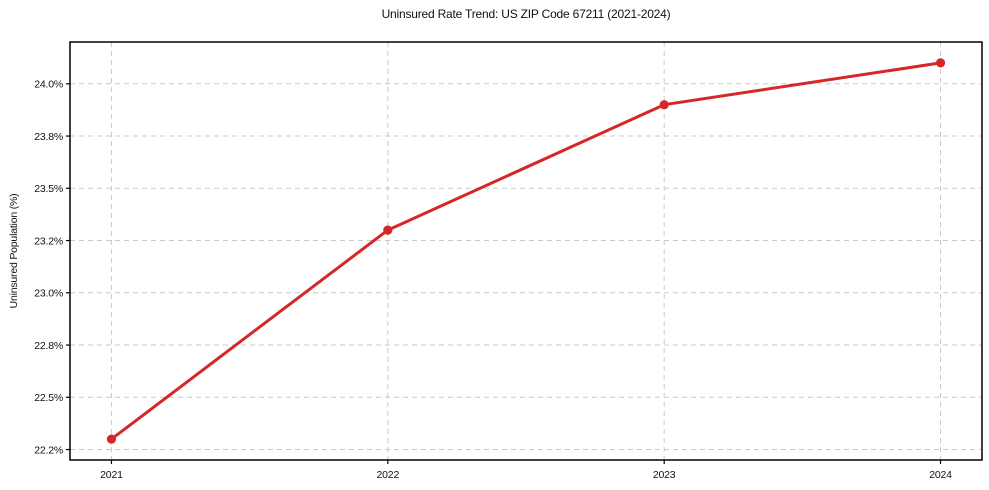  Describe the element at coordinates (14, 251) in the screenshot. I see `y-axis-label: Uninsured Population (%)` at that location.